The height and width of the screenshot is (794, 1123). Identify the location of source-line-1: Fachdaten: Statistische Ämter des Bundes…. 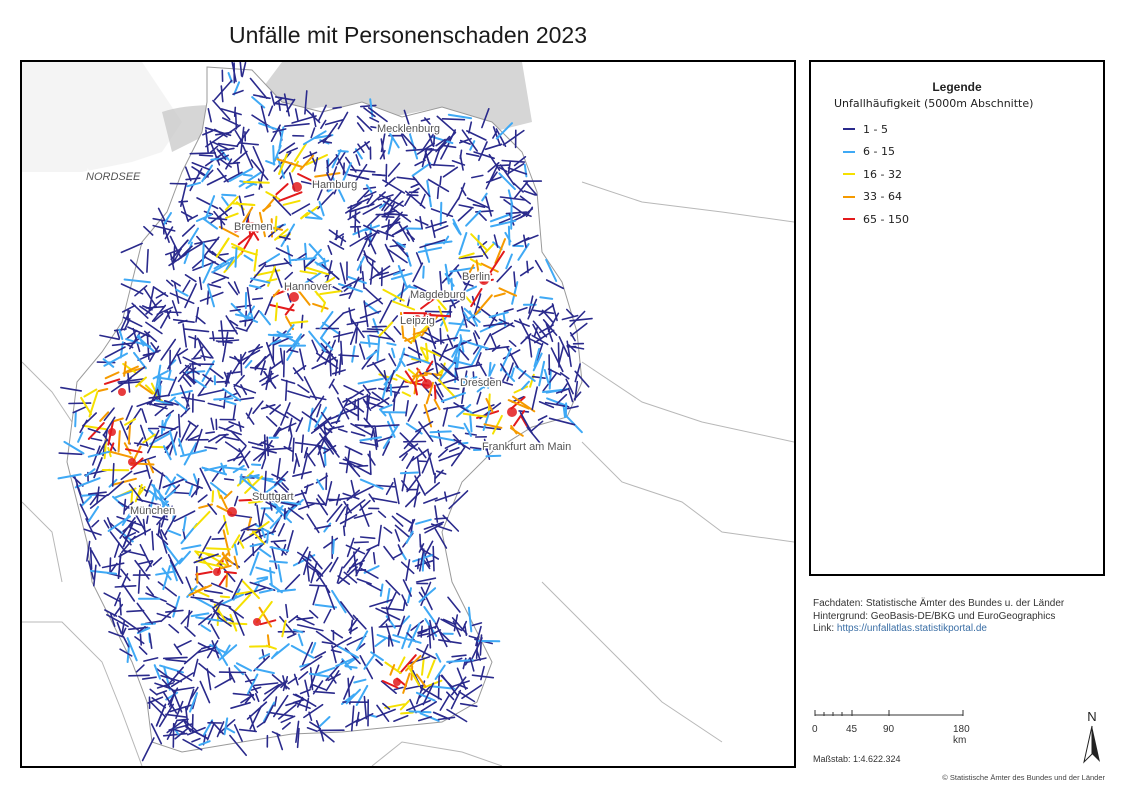
(939, 603).